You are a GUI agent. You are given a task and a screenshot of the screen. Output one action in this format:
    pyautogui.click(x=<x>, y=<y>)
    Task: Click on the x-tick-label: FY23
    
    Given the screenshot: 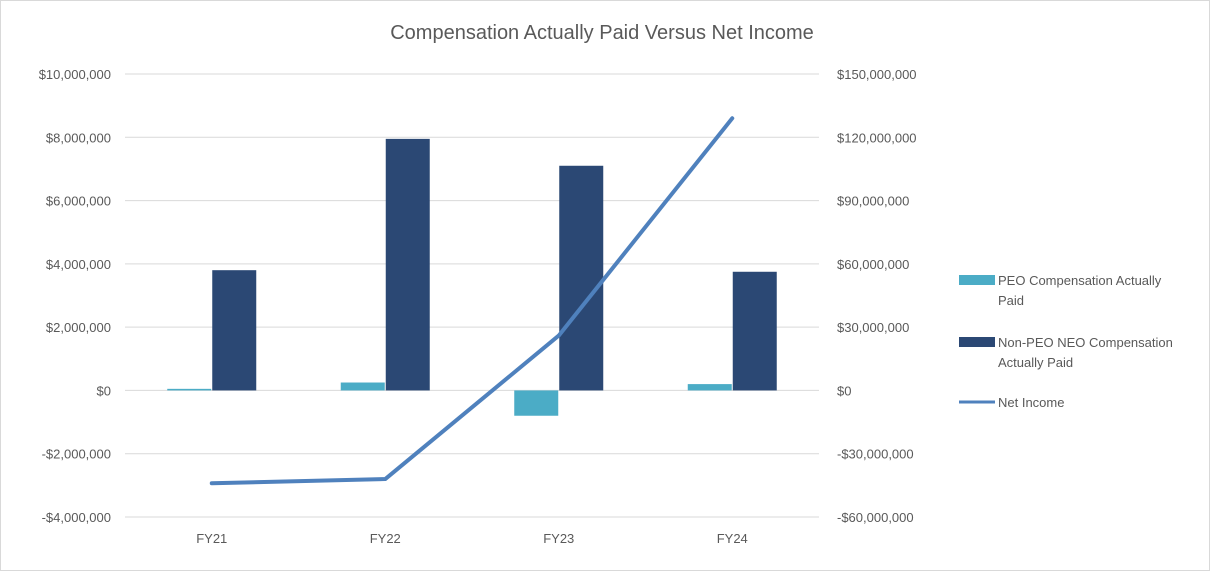 What is the action you would take?
    pyautogui.click(x=558, y=538)
    